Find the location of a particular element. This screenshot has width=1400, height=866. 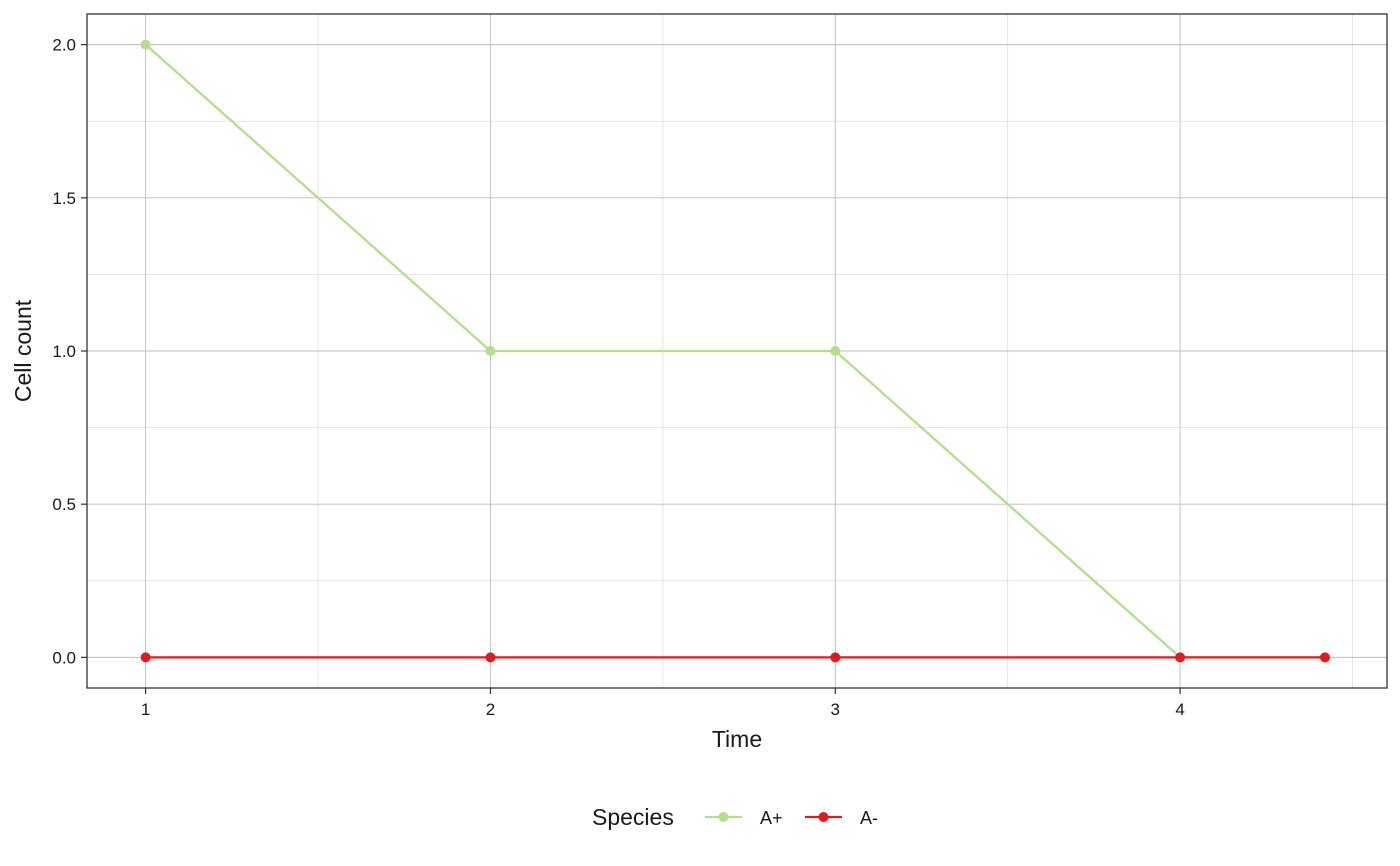

x-axis-title: Time is located at coordinates (737, 739).